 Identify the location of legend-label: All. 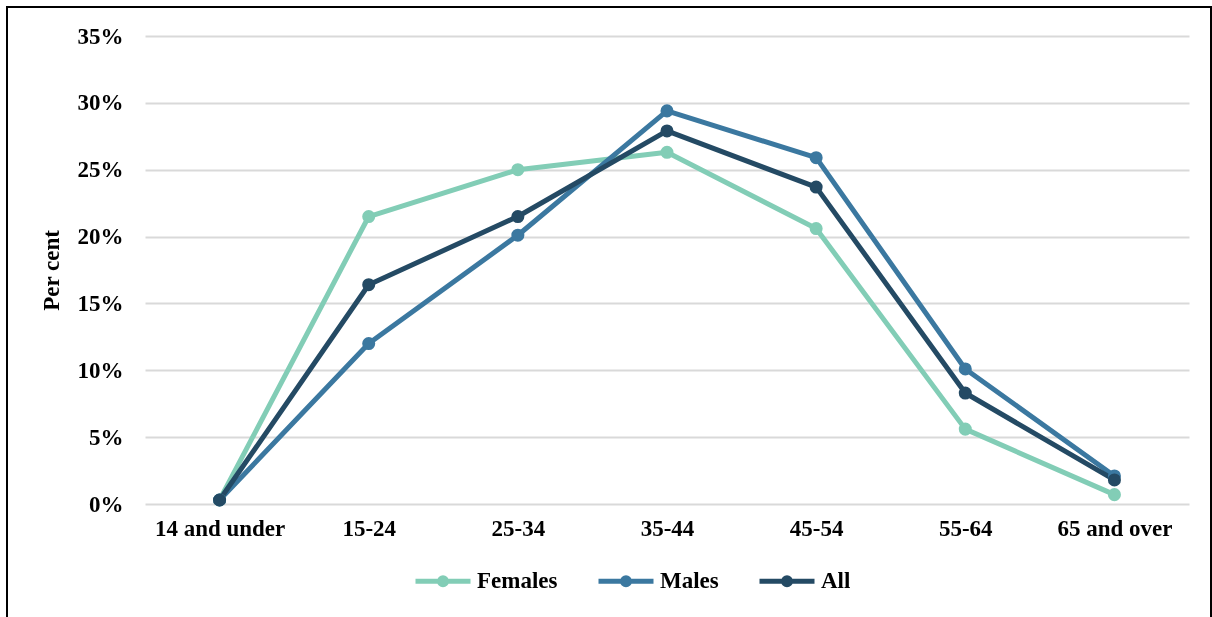
(836, 581).